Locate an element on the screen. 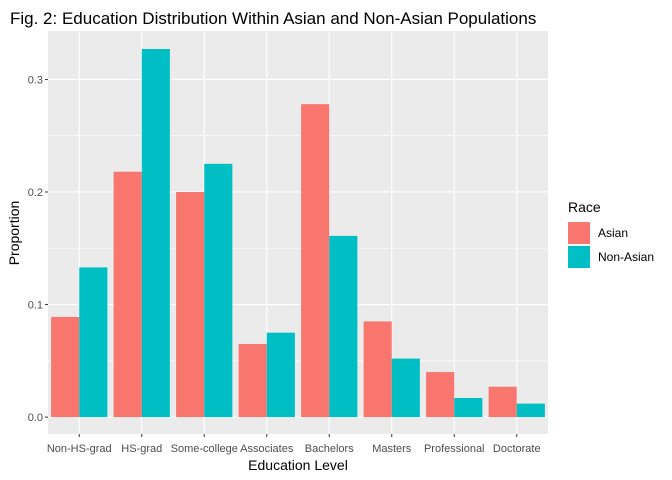 Image resolution: width=672 pixels, height=480 pixels. legend: Race Asian Non-Asian is located at coordinates (611, 233).